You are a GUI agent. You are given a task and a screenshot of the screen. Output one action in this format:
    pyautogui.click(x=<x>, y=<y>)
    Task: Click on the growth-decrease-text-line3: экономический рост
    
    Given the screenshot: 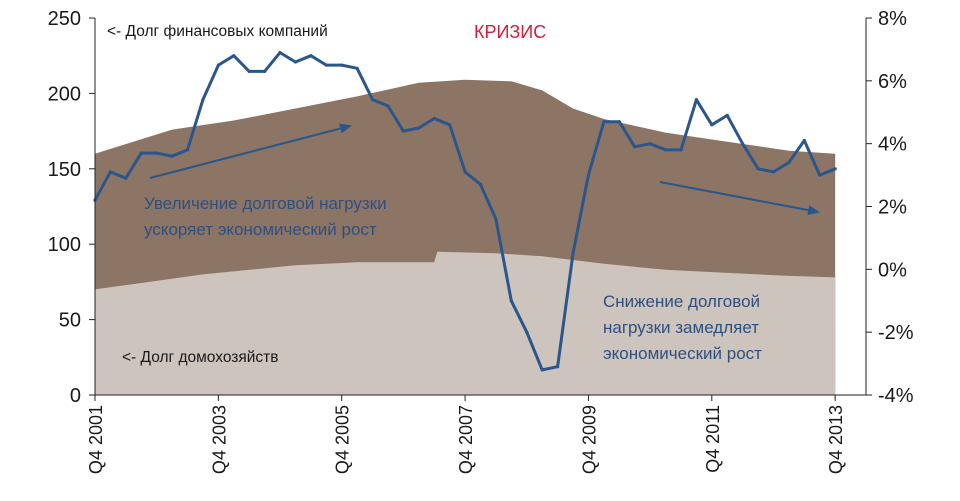 What is the action you would take?
    pyautogui.click(x=682, y=353)
    